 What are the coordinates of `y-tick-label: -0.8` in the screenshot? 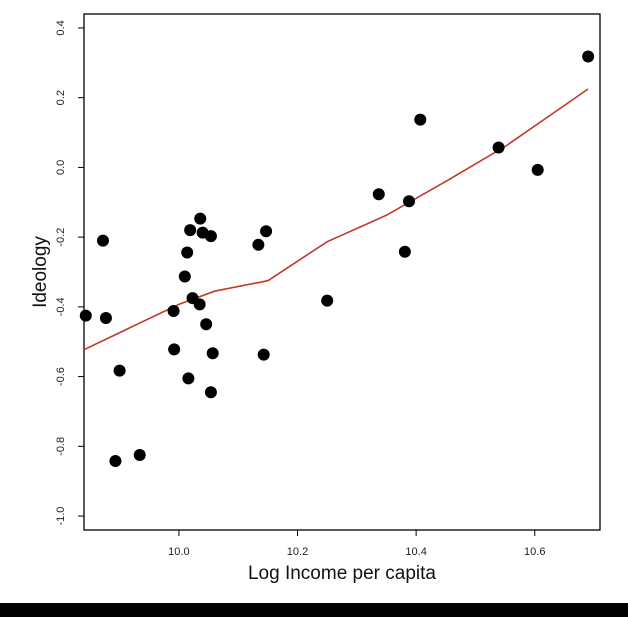 It's located at (61, 446).